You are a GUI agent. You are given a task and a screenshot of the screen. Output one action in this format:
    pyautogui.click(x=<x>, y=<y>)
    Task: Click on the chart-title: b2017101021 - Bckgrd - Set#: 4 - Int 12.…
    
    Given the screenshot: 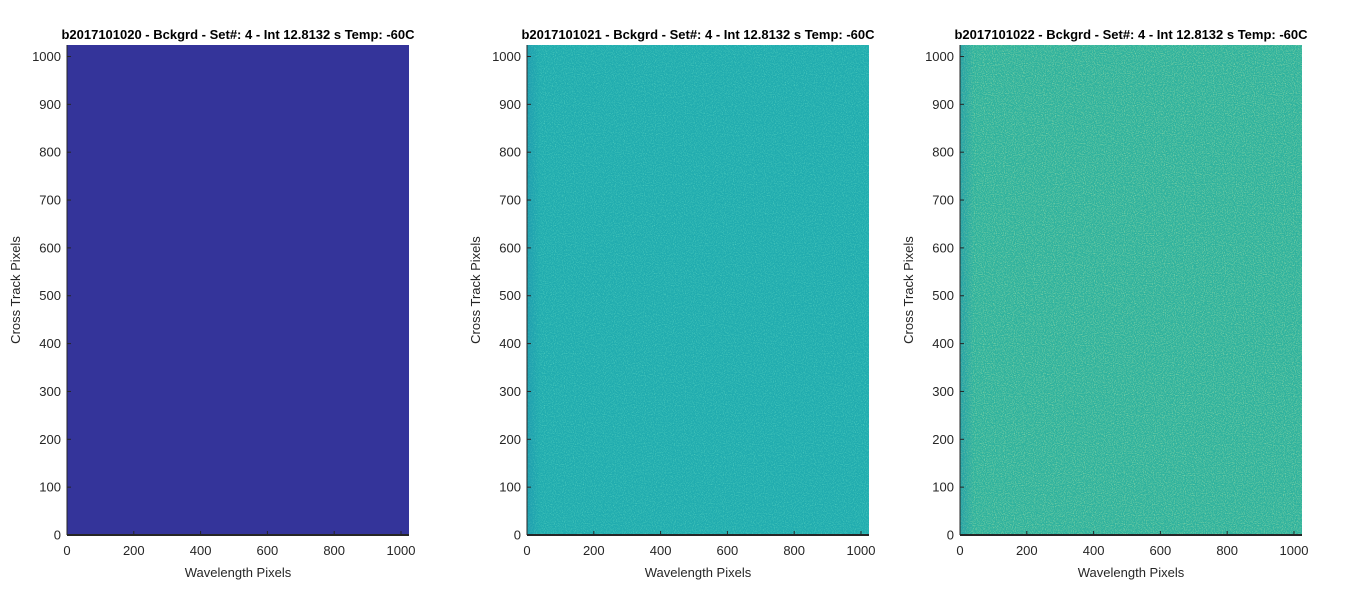 What is the action you would take?
    pyautogui.click(x=698, y=34)
    